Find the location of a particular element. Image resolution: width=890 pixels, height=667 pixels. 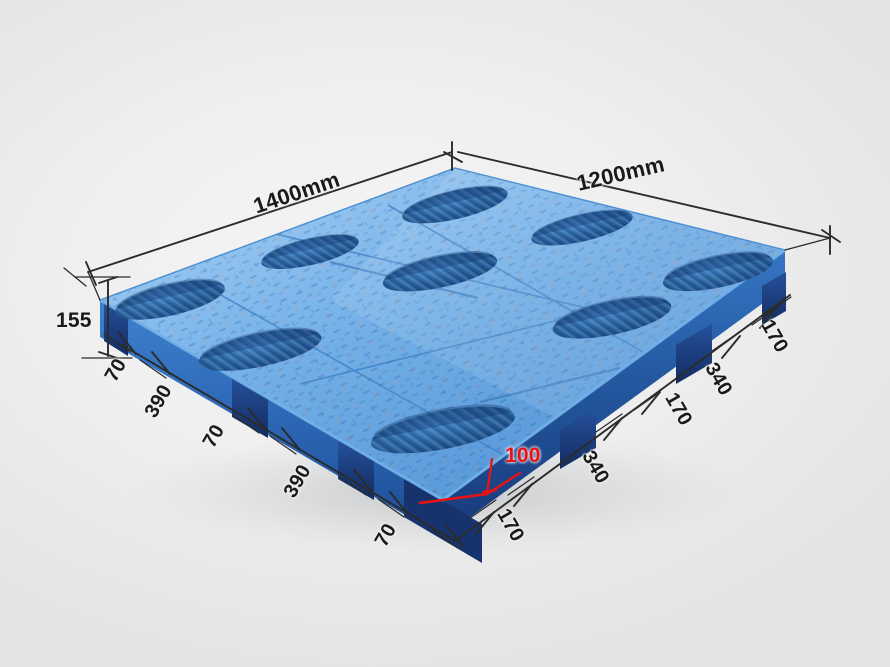

red-underline is located at coordinates (453, 498).